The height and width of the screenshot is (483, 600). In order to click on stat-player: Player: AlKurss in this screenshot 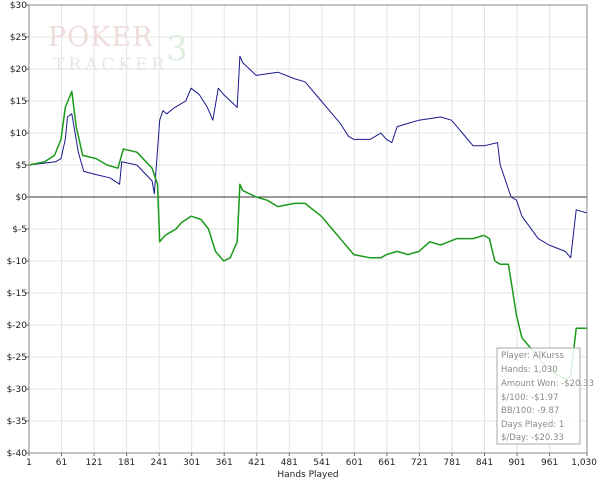, I will do `click(533, 356)`.